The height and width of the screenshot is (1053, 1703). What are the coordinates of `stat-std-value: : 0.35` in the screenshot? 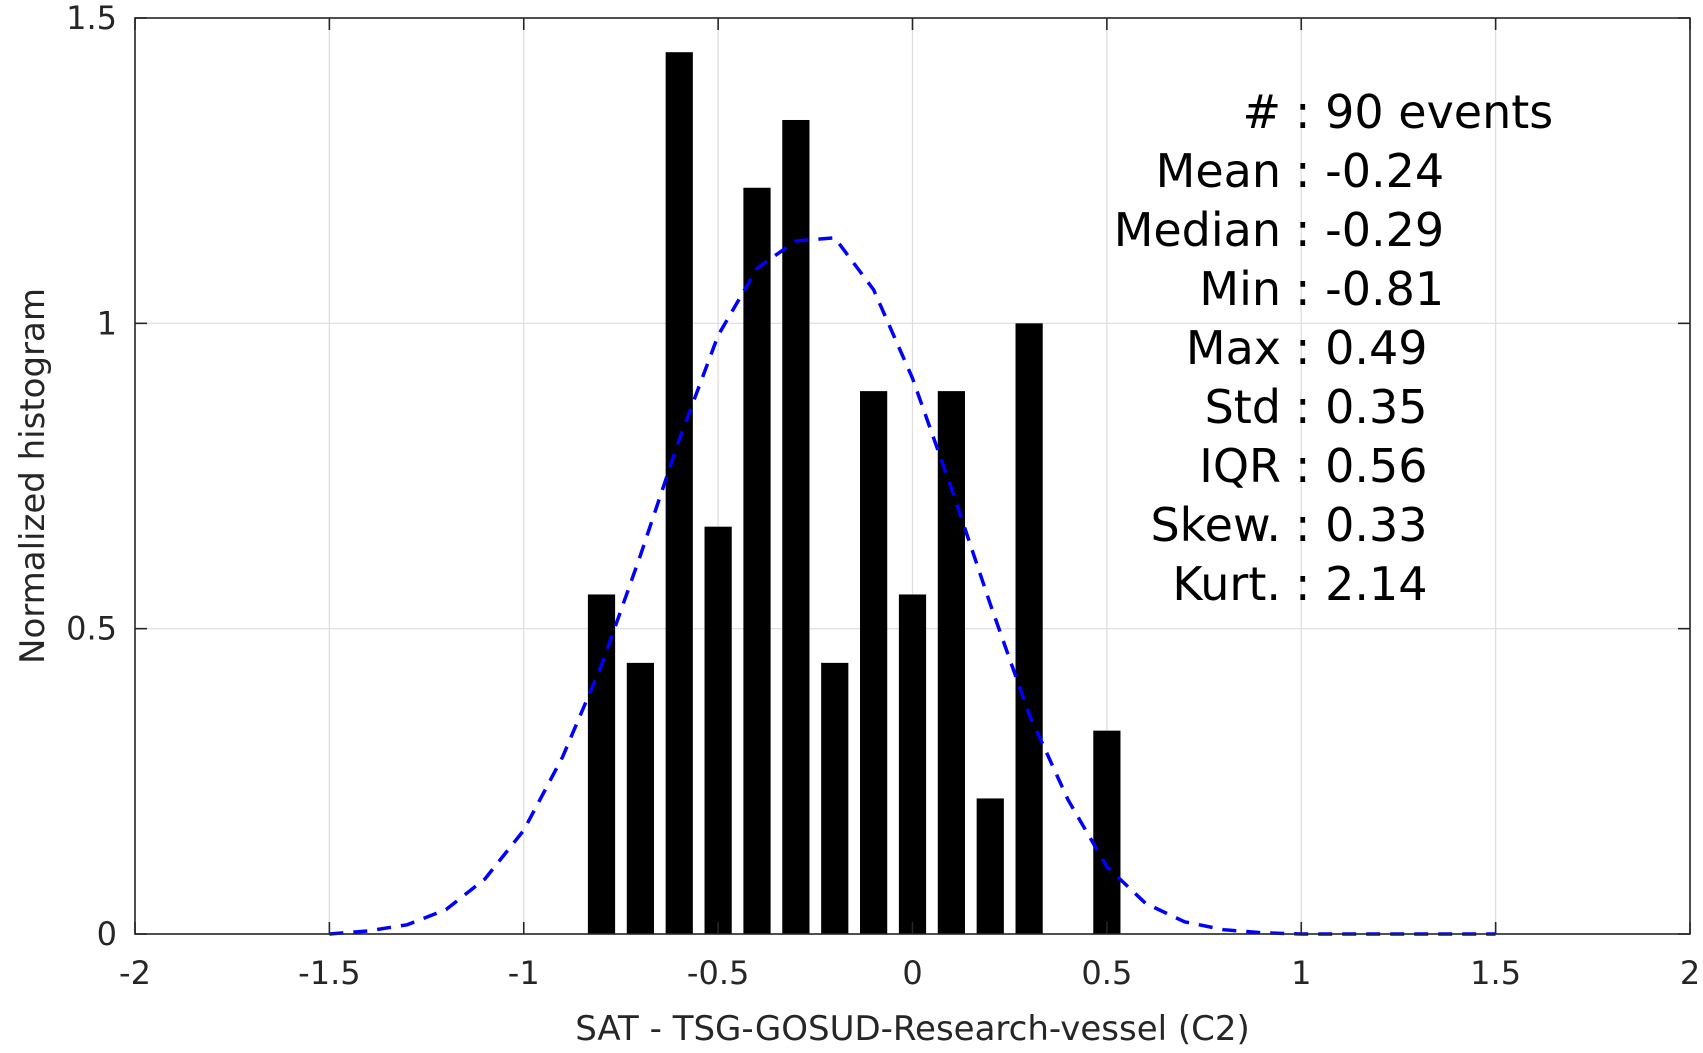 It's located at (1361, 407).